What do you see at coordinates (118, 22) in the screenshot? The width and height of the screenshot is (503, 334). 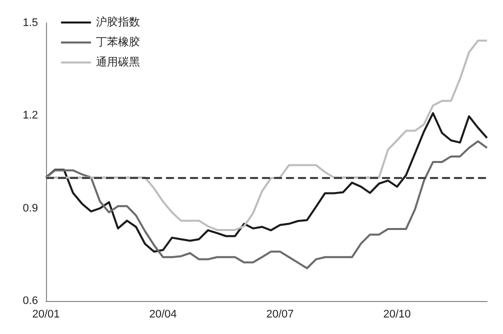 I see `legend-label: 沪胶指数` at bounding box center [118, 22].